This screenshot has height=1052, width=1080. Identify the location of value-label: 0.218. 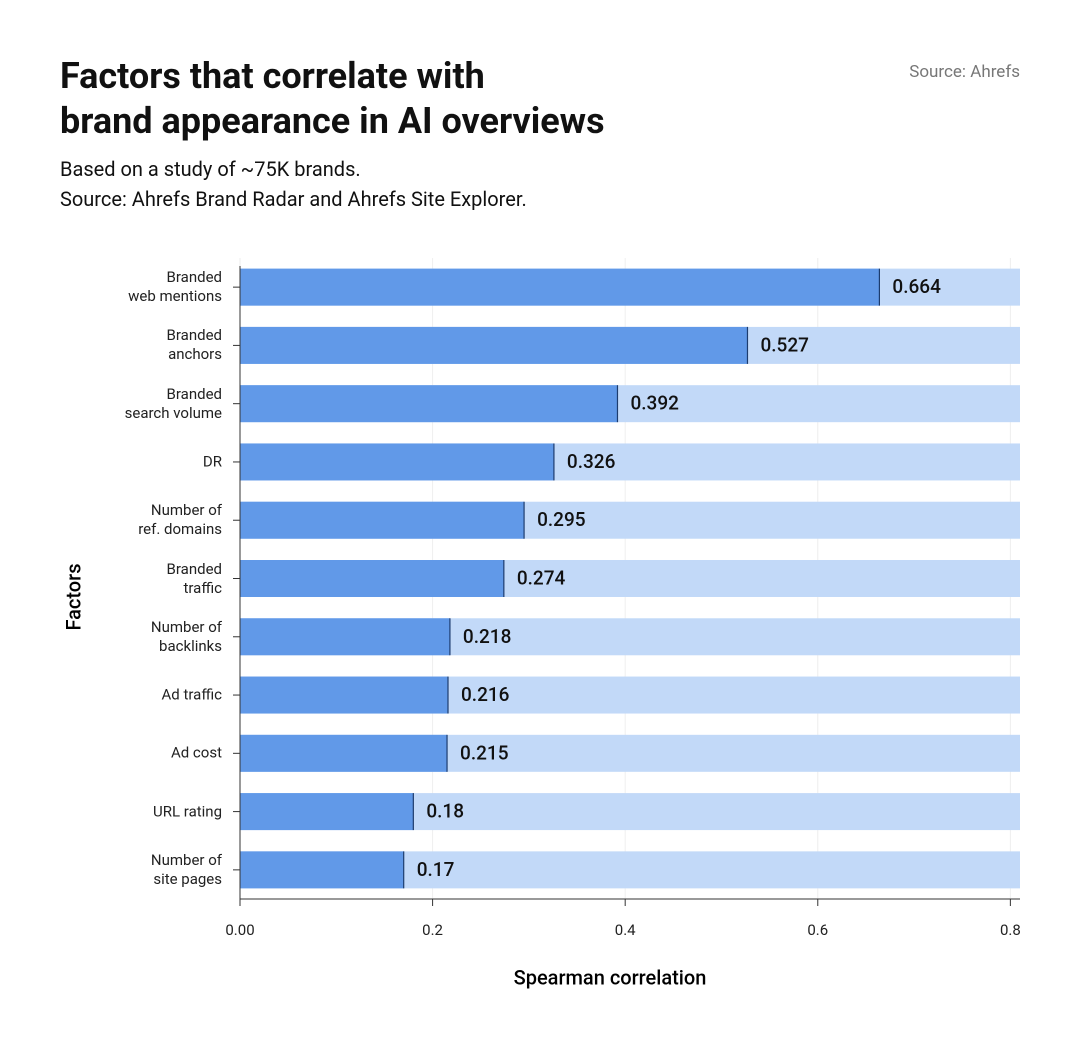
(487, 636).